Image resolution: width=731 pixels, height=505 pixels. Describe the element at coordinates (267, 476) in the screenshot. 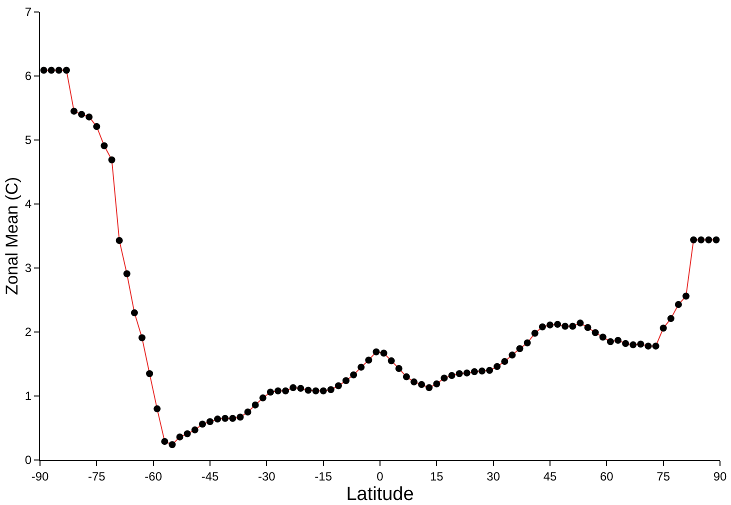

I see `x-tick-label: -30` at that location.